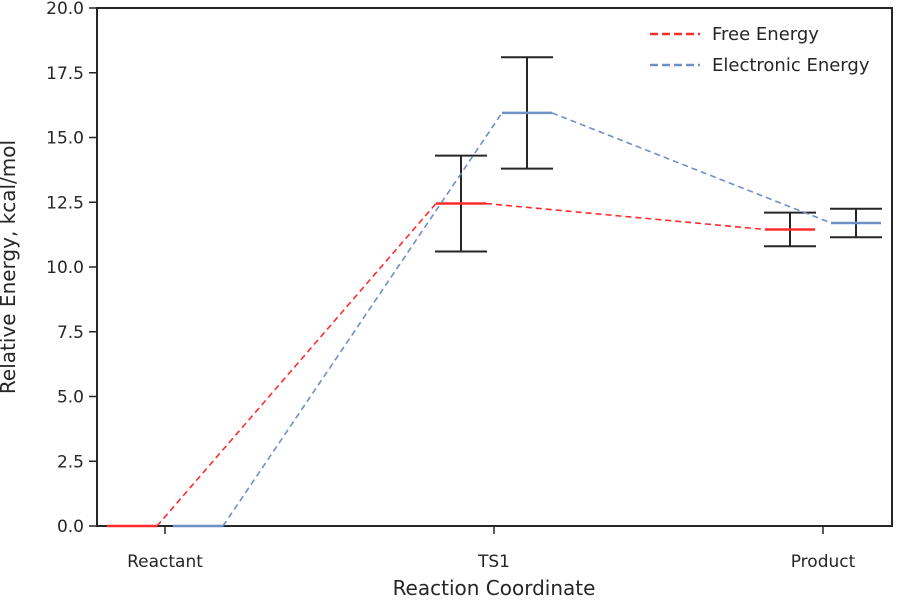 The height and width of the screenshot is (600, 900). What do you see at coordinates (70, 333) in the screenshot?
I see `y-tick-label: 7.5` at bounding box center [70, 333].